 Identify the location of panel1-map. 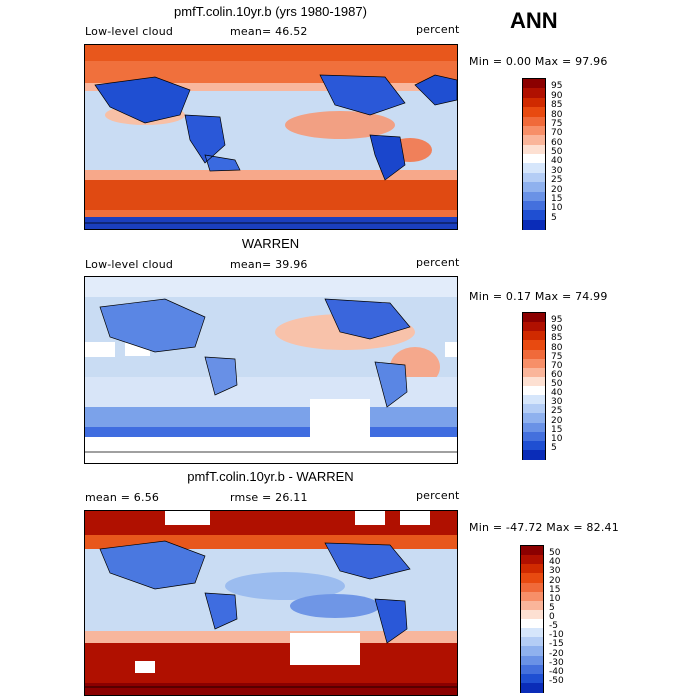
(271, 137).